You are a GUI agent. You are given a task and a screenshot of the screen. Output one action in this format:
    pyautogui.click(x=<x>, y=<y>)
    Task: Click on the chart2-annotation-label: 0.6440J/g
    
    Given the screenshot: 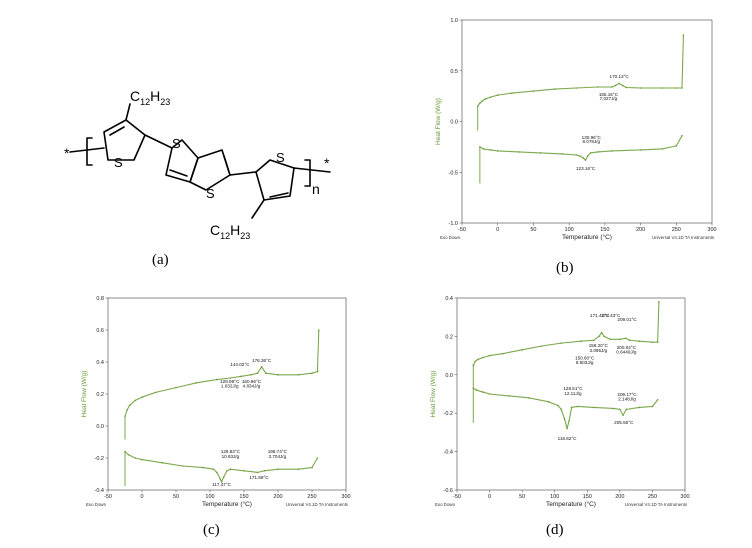 What is the action you would take?
    pyautogui.click(x=626, y=352)
    